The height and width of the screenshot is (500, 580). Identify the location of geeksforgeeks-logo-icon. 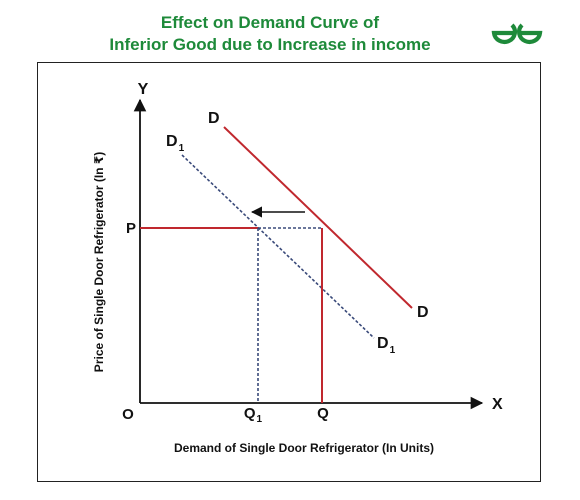
(517, 35).